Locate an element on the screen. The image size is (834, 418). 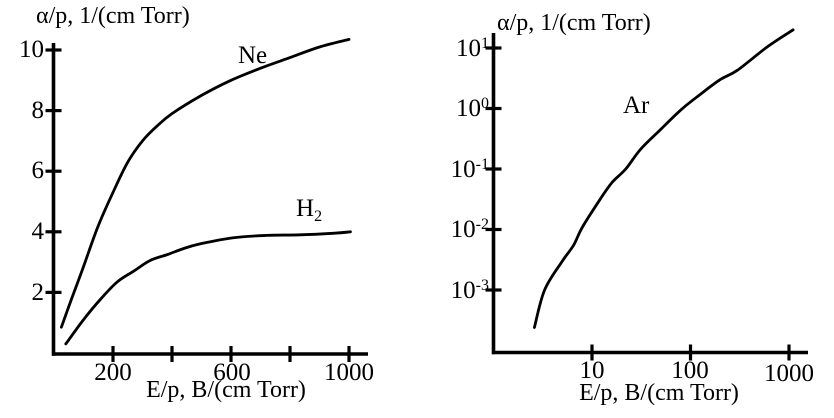
curve-label-ar: Ar is located at coordinates (636, 105).